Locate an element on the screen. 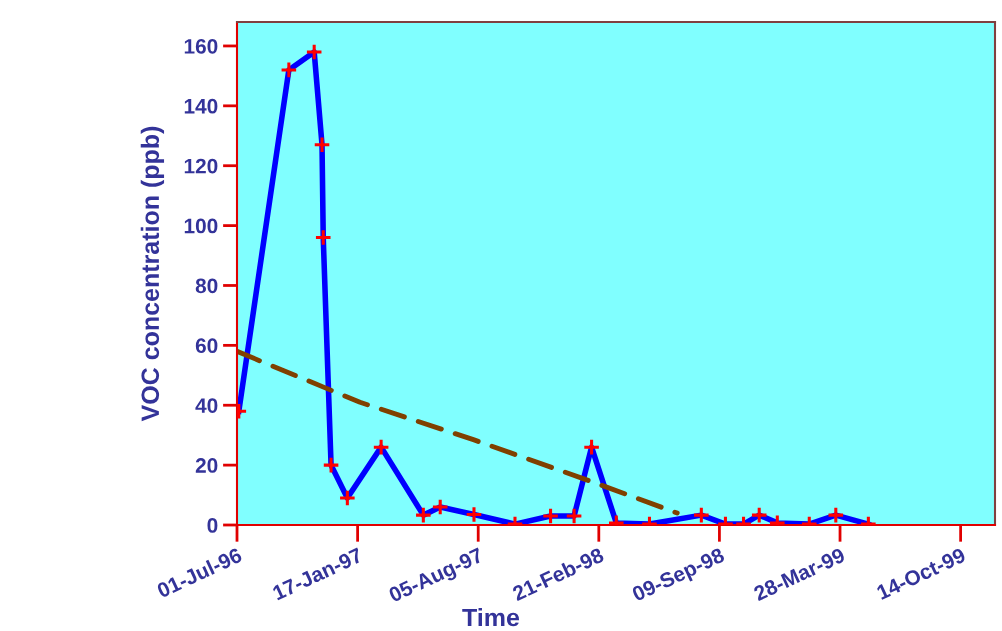 The image size is (1002, 631). y-tick-label: 160 is located at coordinates (201, 46).